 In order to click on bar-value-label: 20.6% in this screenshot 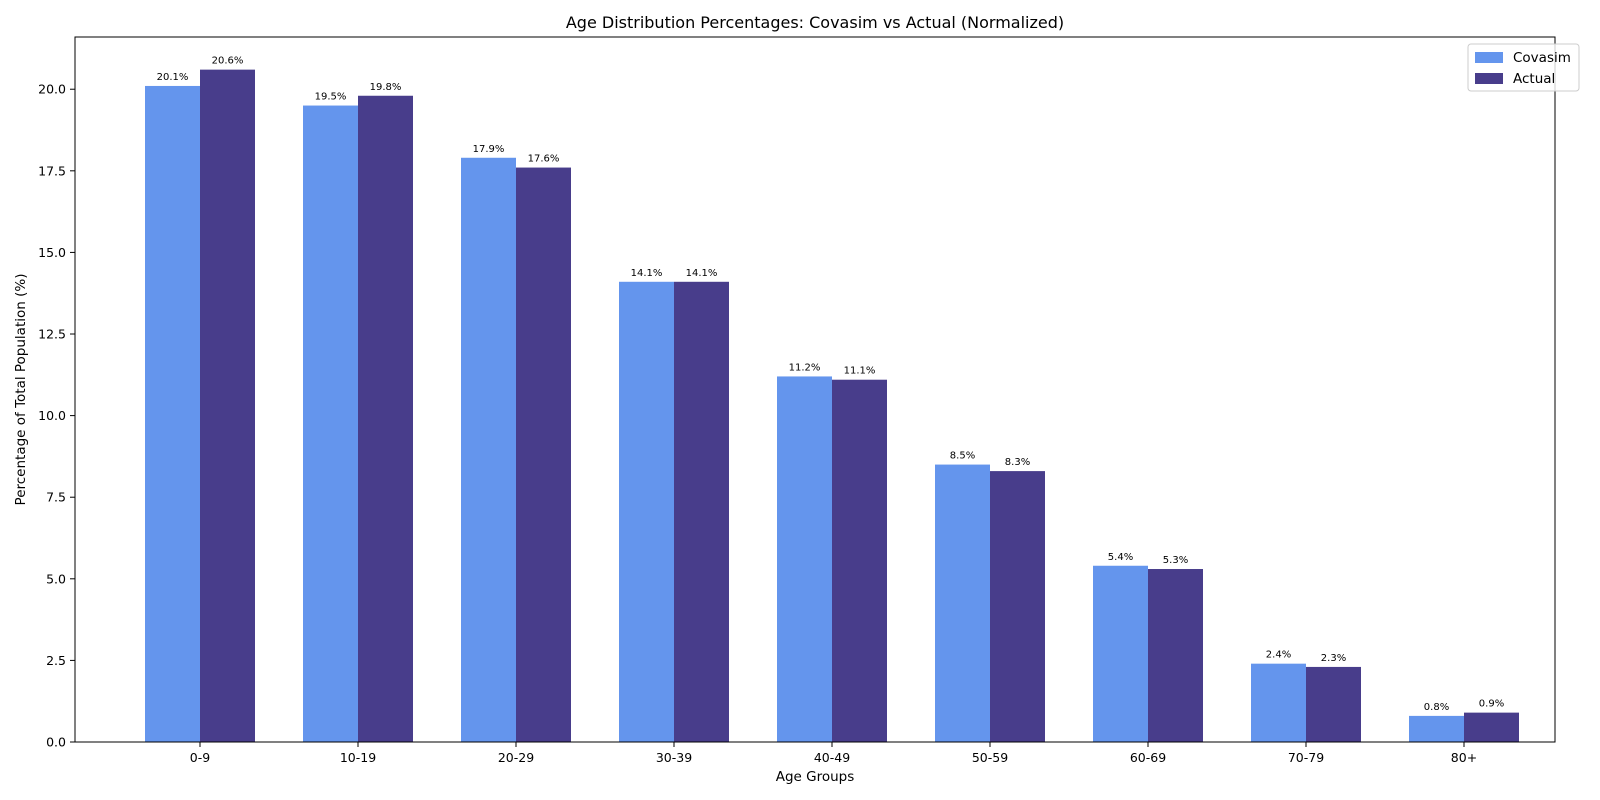, I will do `click(228, 61)`.